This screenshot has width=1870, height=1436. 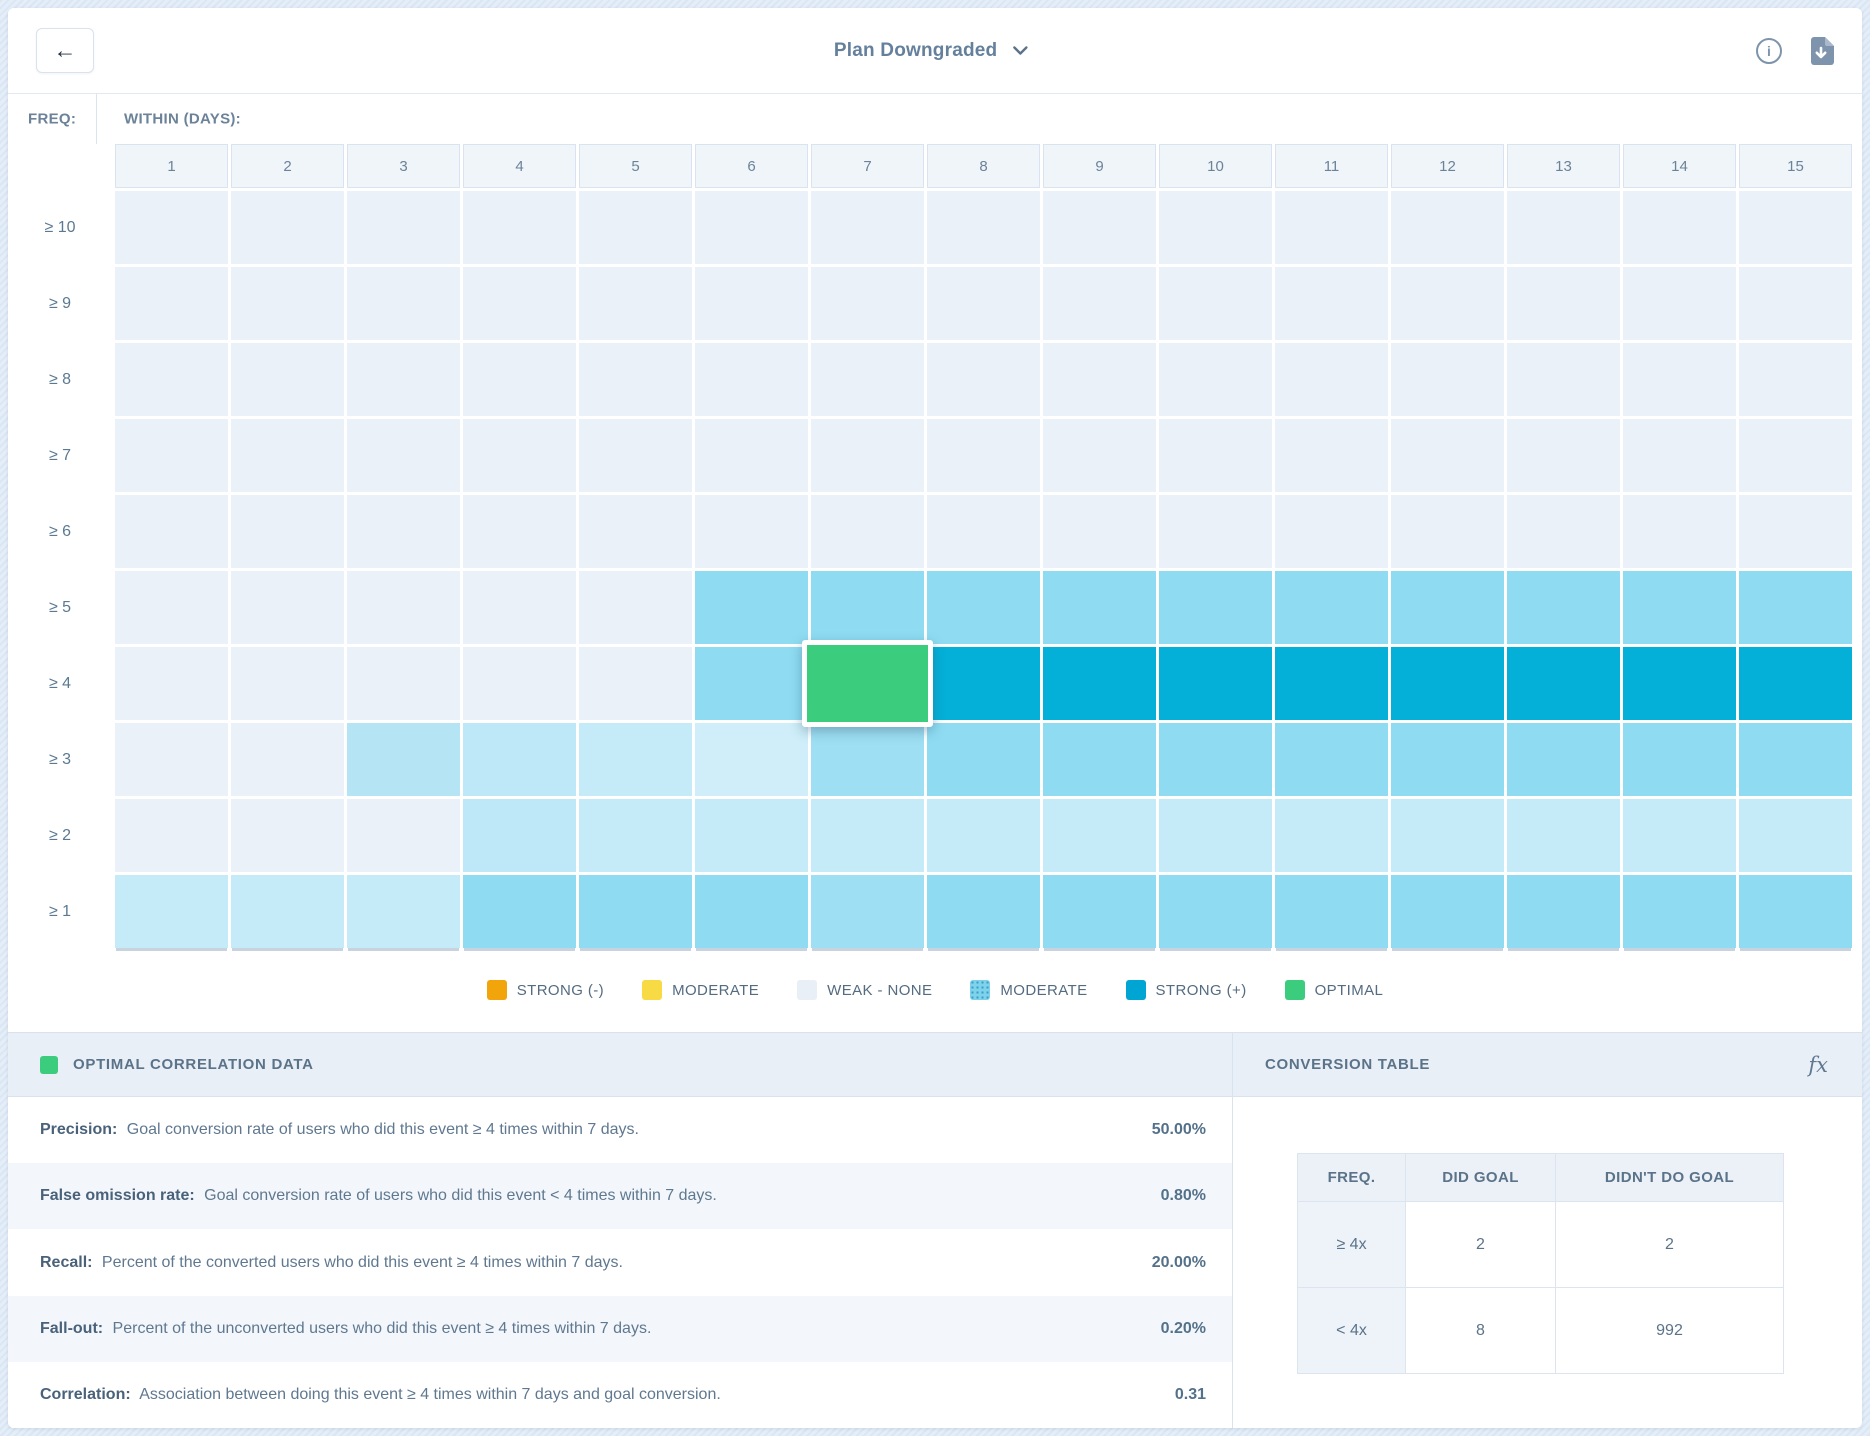 What do you see at coordinates (1769, 50) in the screenshot?
I see `info-icon: i` at bounding box center [1769, 50].